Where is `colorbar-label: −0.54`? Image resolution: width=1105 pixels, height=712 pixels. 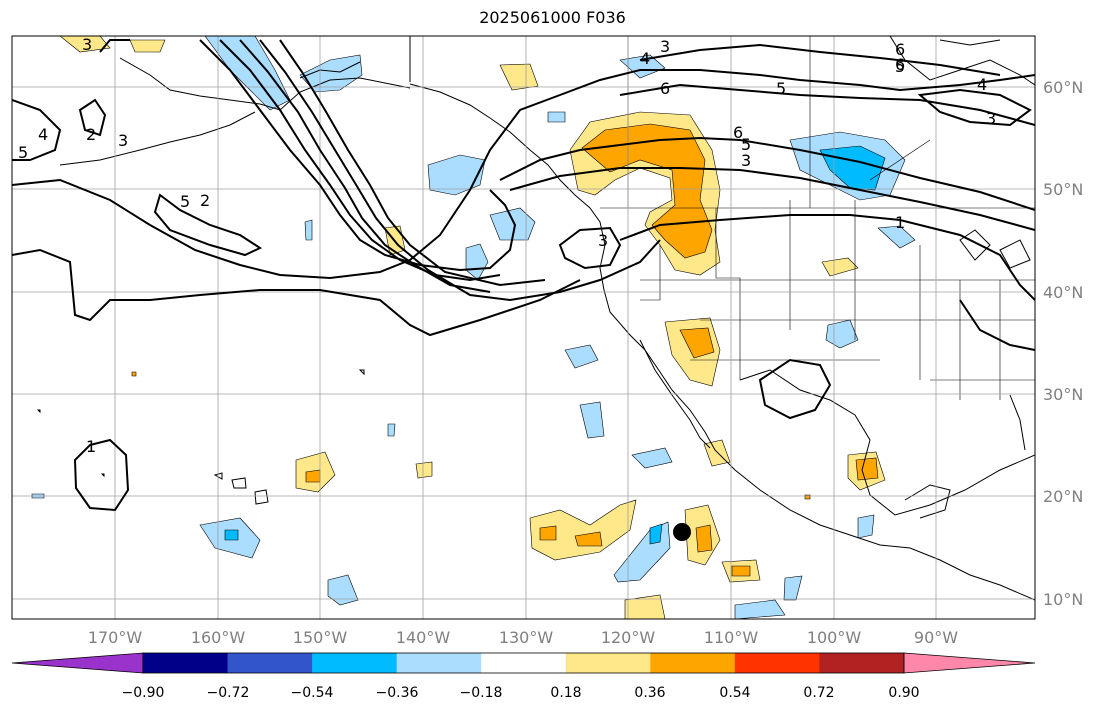 colorbar-label: −0.54 is located at coordinates (312, 693).